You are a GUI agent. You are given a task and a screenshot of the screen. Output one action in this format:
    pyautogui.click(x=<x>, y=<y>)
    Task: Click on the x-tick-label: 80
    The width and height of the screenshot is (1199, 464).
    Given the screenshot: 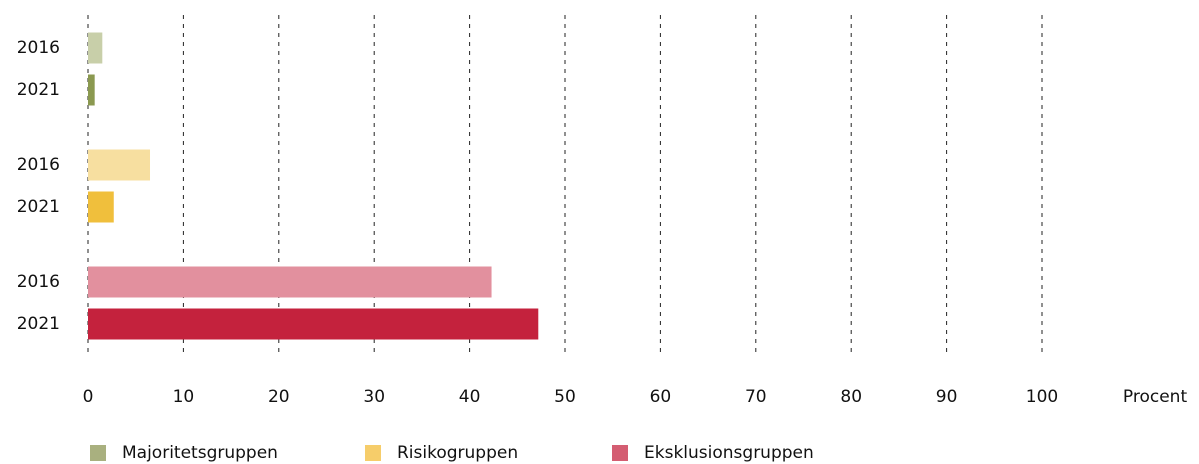 What is the action you would take?
    pyautogui.click(x=851, y=397)
    